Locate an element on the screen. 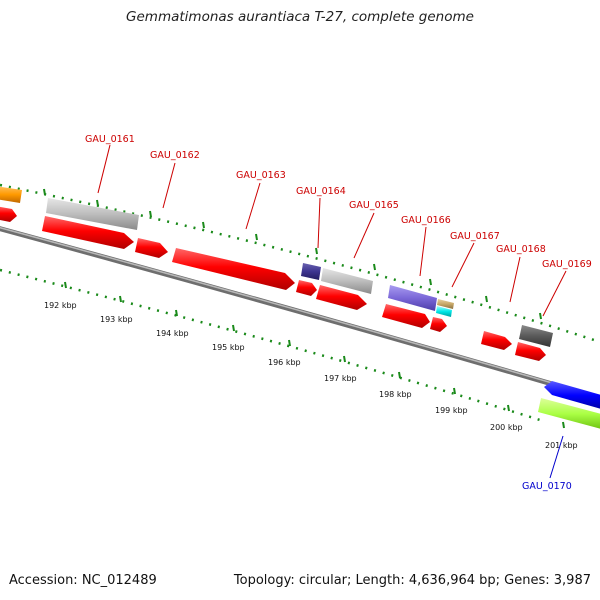  gene-feature-cyan is located at coordinates (444, 311).